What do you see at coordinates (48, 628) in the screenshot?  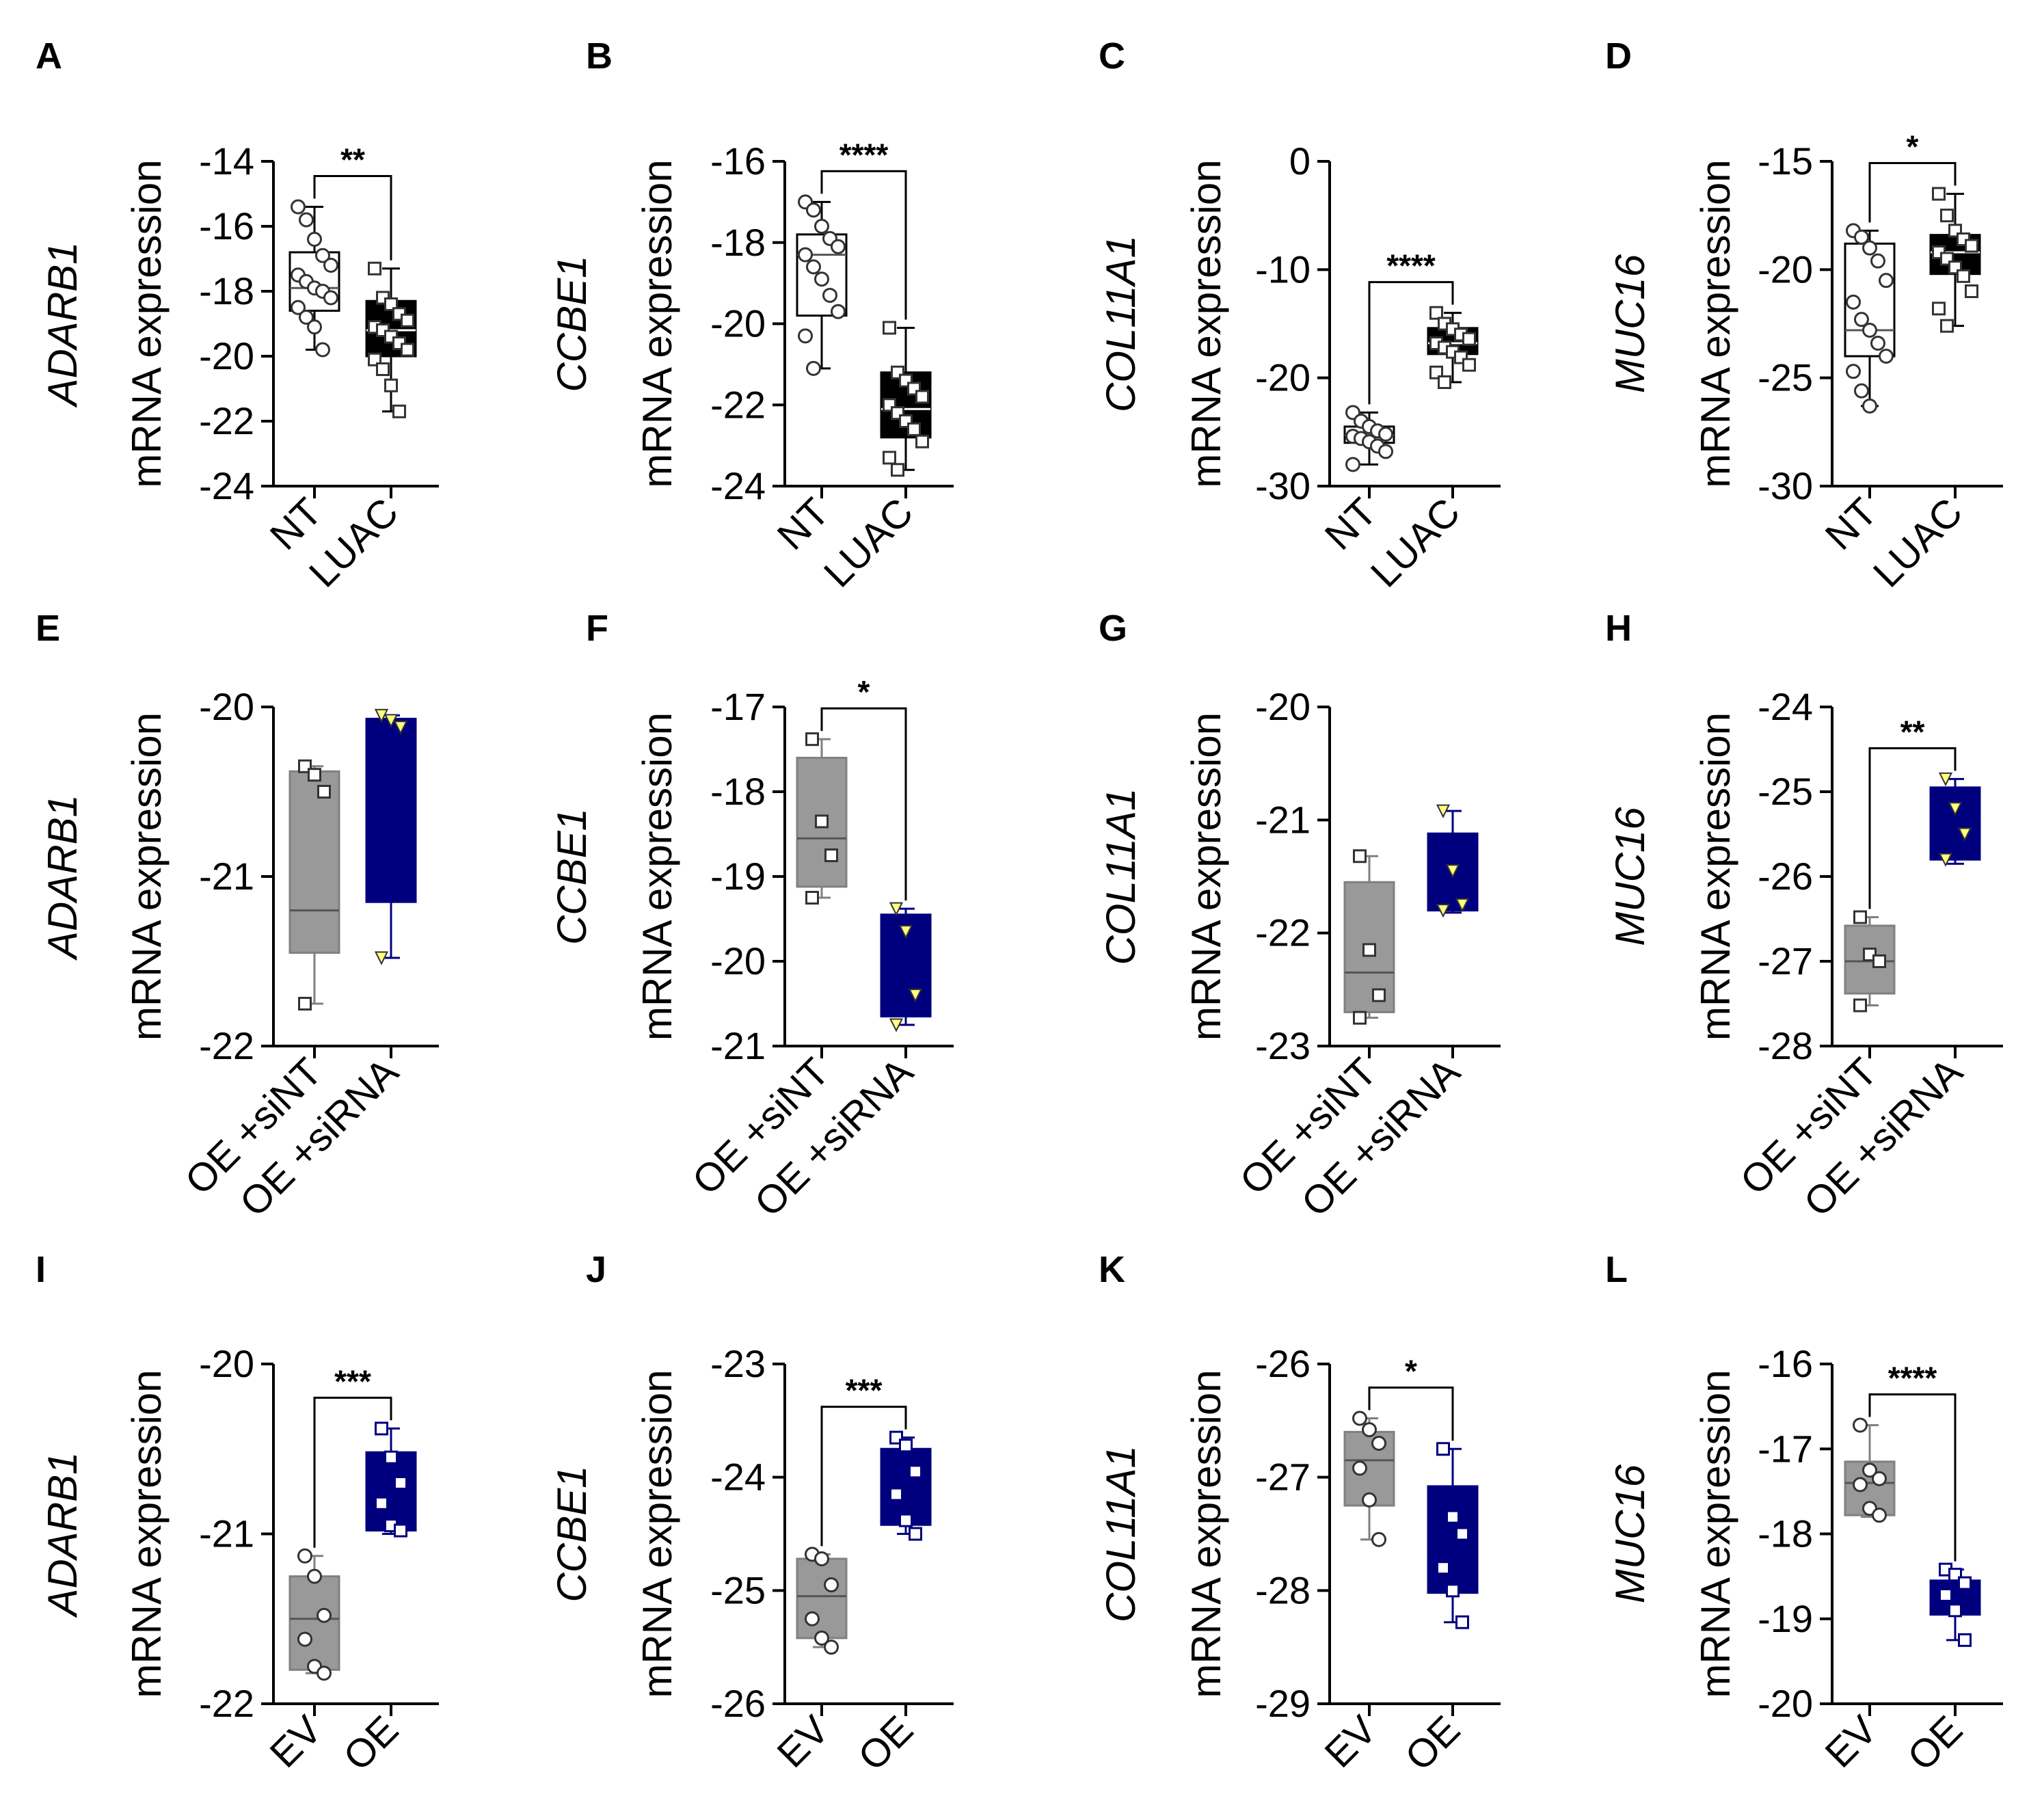 I see `panel-letter: E` at bounding box center [48, 628].